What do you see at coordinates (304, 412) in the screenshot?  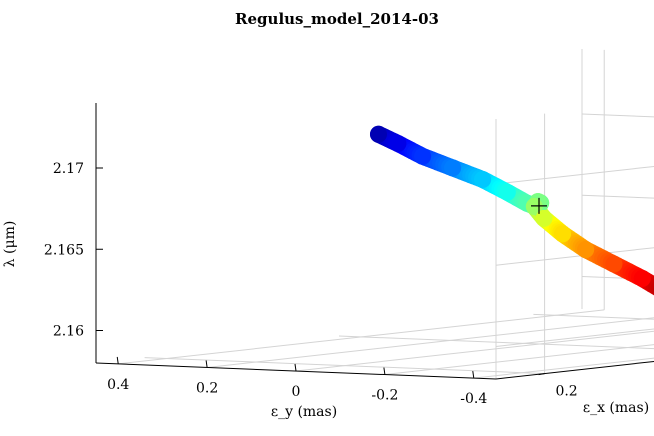 I see `y-axis-label: ε_y (mas)` at bounding box center [304, 412].